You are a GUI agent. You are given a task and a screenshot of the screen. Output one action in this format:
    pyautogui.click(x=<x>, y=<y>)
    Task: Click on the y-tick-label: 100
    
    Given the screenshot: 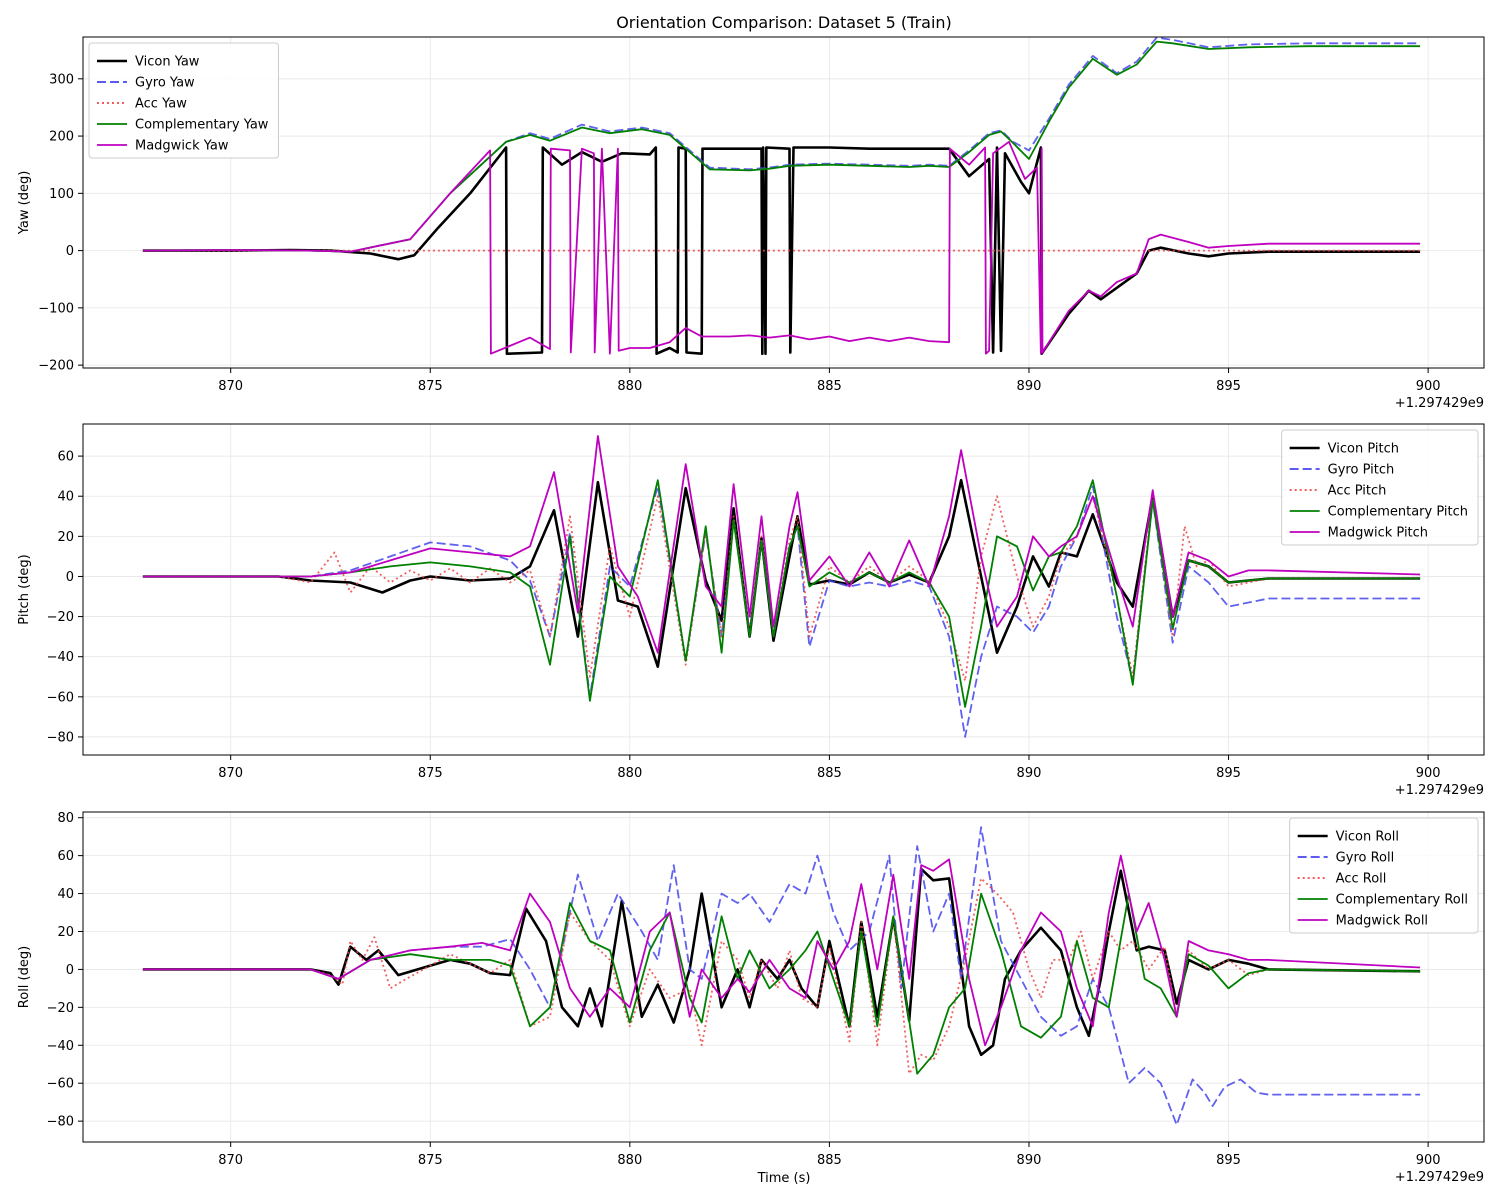 What is the action you would take?
    pyautogui.click(x=61, y=194)
    